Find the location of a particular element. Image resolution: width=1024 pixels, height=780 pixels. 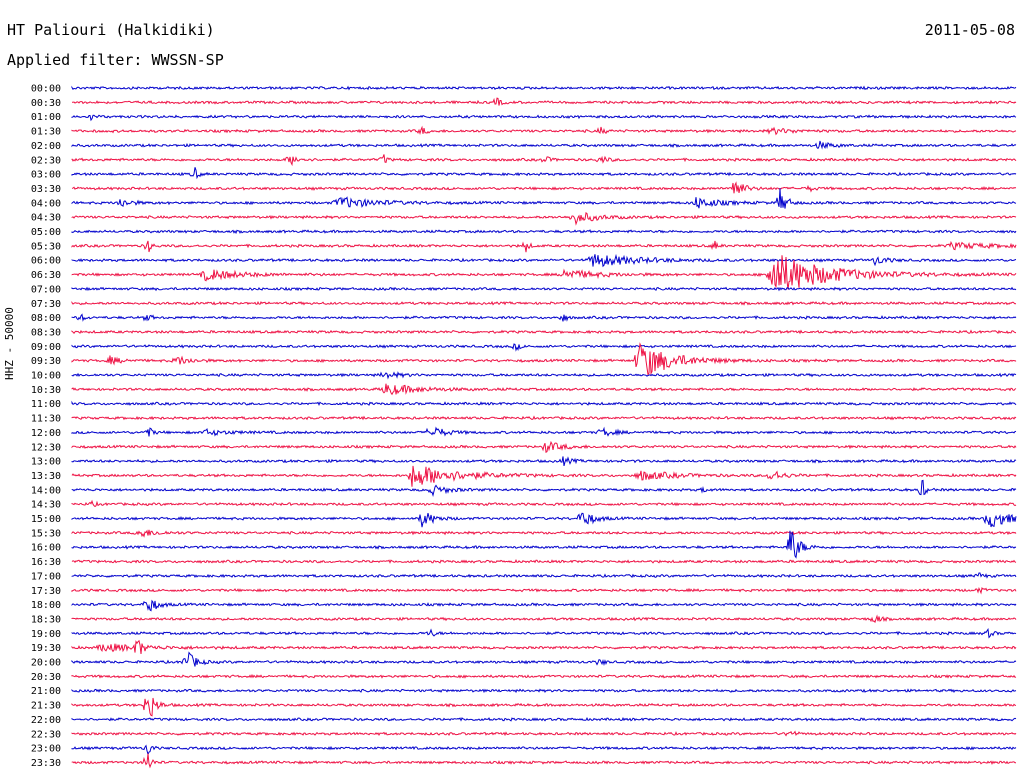

time-label-1530: 15:30 is located at coordinates (46, 533).